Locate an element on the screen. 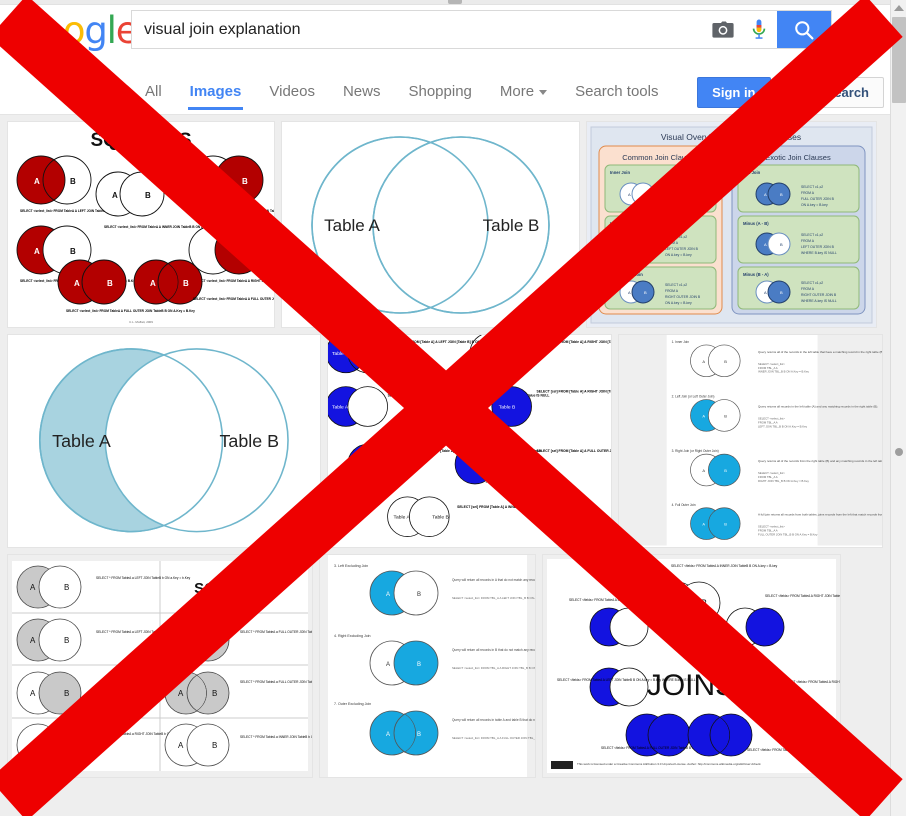 The image size is (906, 816). search-bar is located at coordinates (481, 29).